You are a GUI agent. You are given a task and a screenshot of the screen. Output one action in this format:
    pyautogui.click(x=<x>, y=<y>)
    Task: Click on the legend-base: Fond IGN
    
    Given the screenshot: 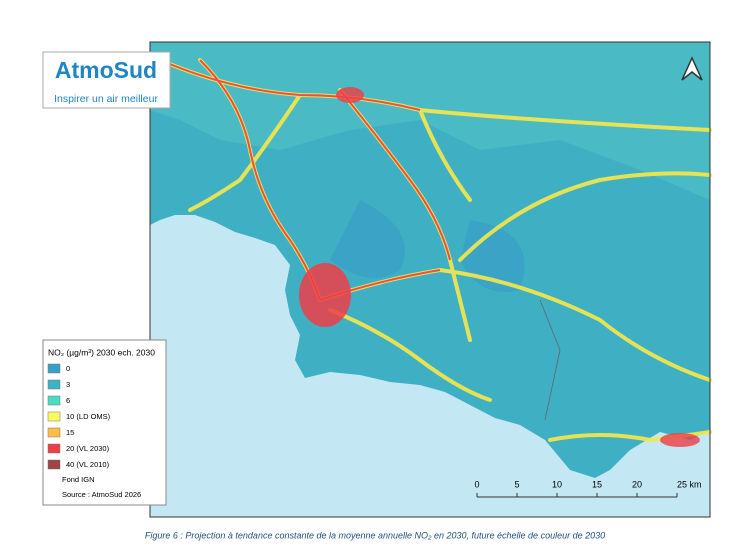 What is the action you would take?
    pyautogui.click(x=78, y=479)
    